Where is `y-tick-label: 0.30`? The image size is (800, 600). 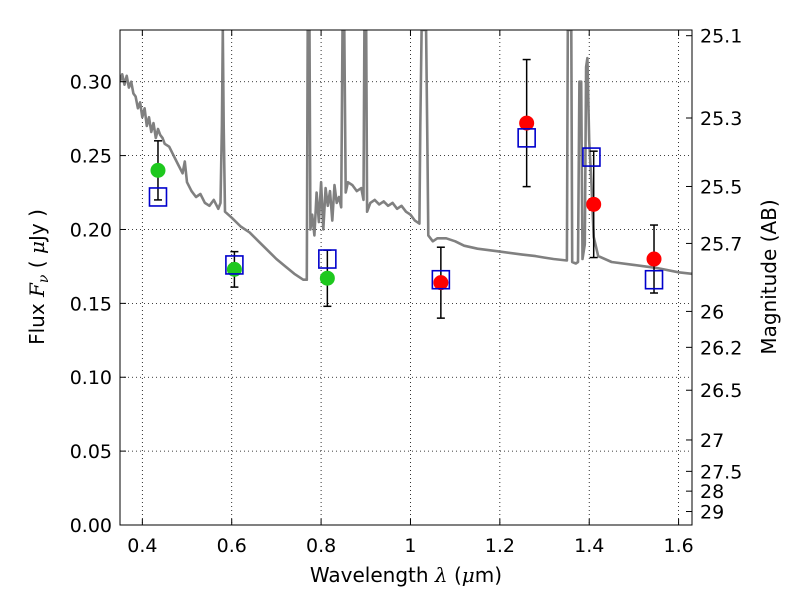 y-tick-label: 0.30 is located at coordinates (91, 83).